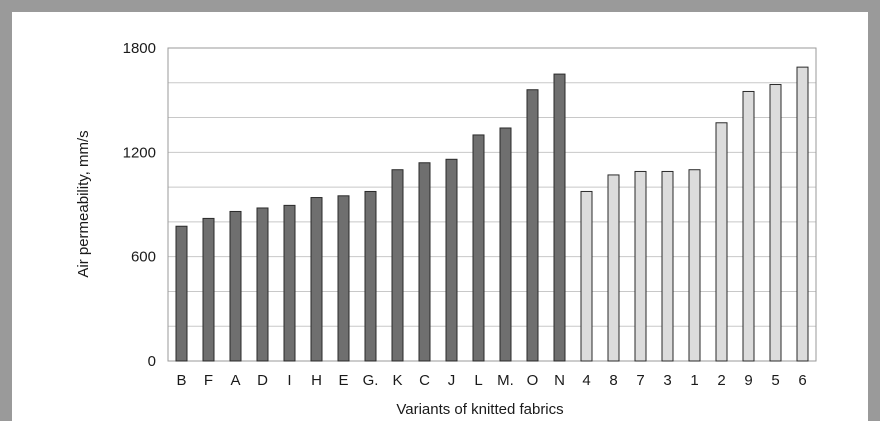 Image resolution: width=880 pixels, height=421 pixels. I want to click on x-tick-label: L, so click(478, 380).